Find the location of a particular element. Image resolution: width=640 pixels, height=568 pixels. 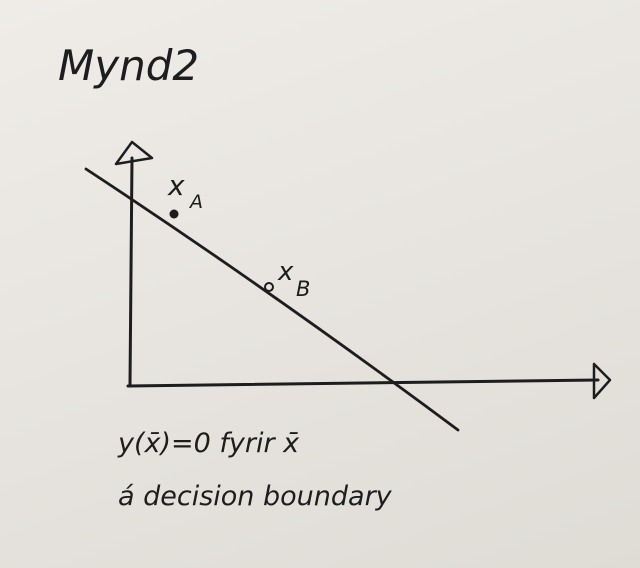

point-b-subscript: B is located at coordinates (303, 289).